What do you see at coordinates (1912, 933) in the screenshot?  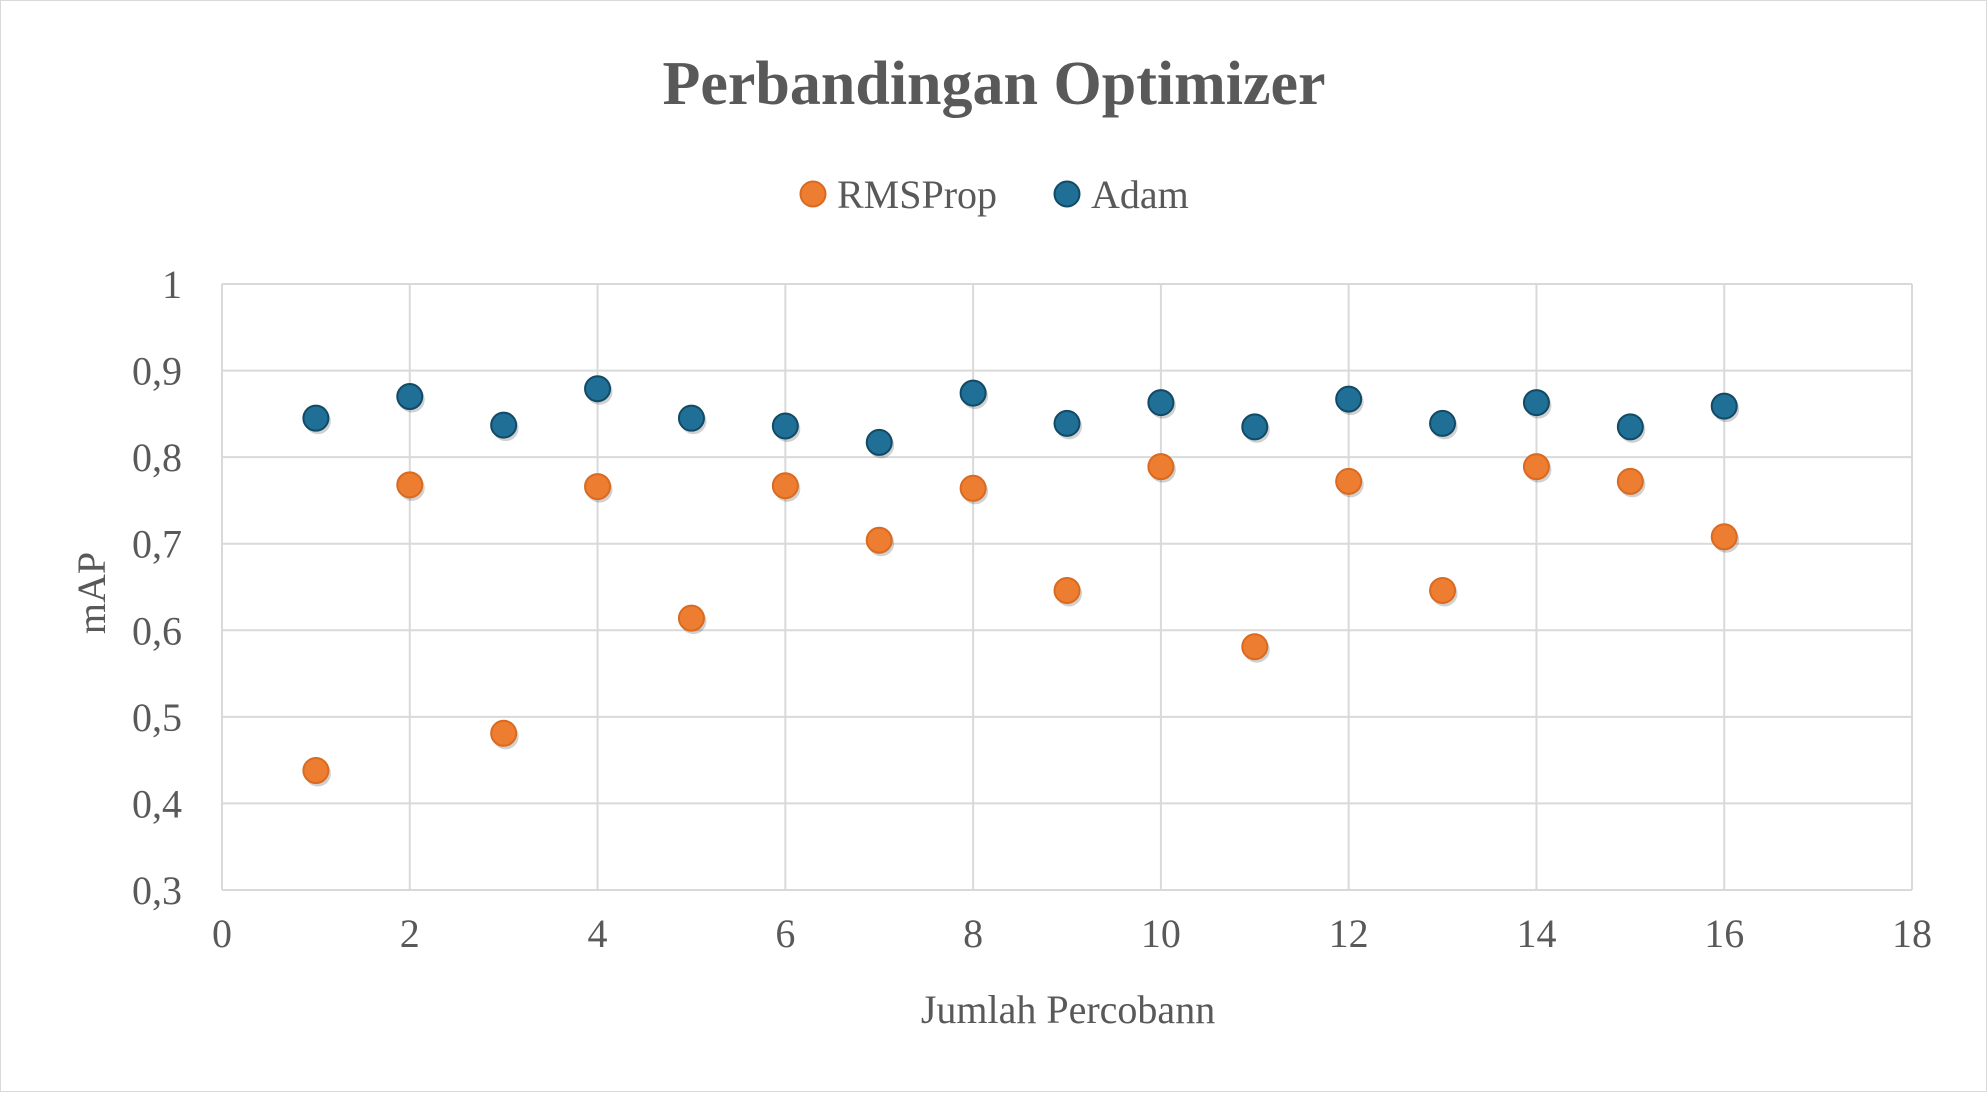 I see `x-tick-label: 18` at bounding box center [1912, 933].